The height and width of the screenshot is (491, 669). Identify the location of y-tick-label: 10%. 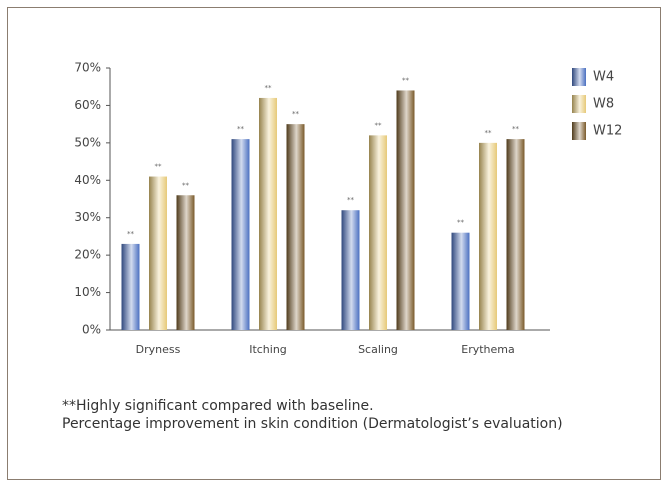
(87, 292).